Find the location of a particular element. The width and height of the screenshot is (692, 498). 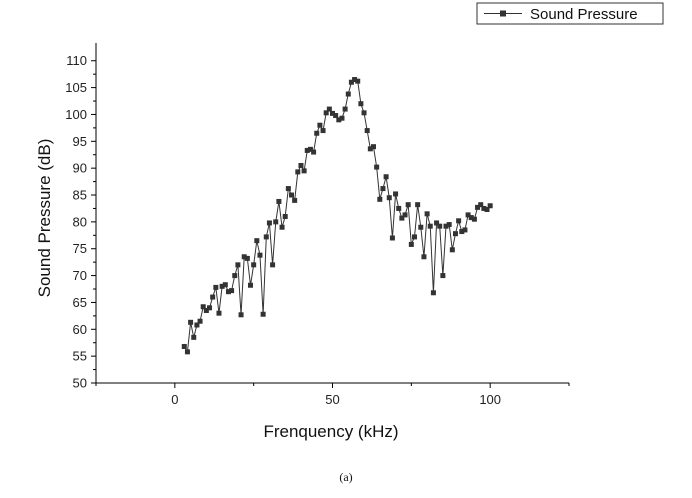

x-tick-label: 0 is located at coordinates (174, 399).